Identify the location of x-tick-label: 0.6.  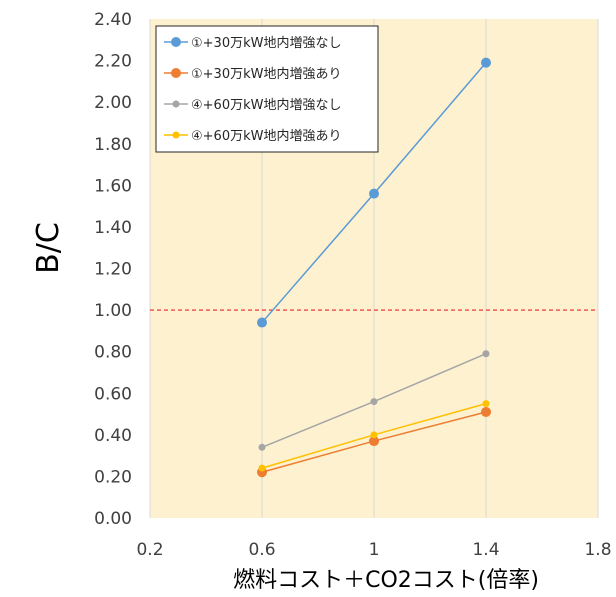
(261, 550).